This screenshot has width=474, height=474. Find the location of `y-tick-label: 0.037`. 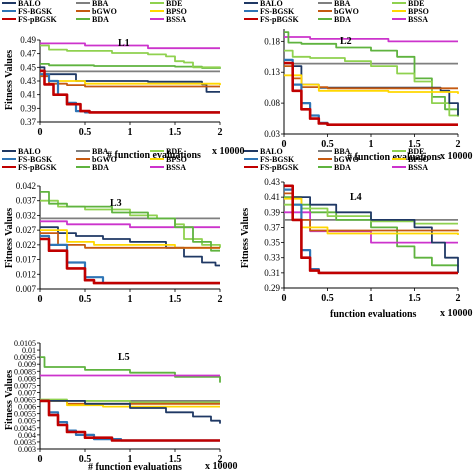

y-tick-label: 0.037 is located at coordinates (26, 201).